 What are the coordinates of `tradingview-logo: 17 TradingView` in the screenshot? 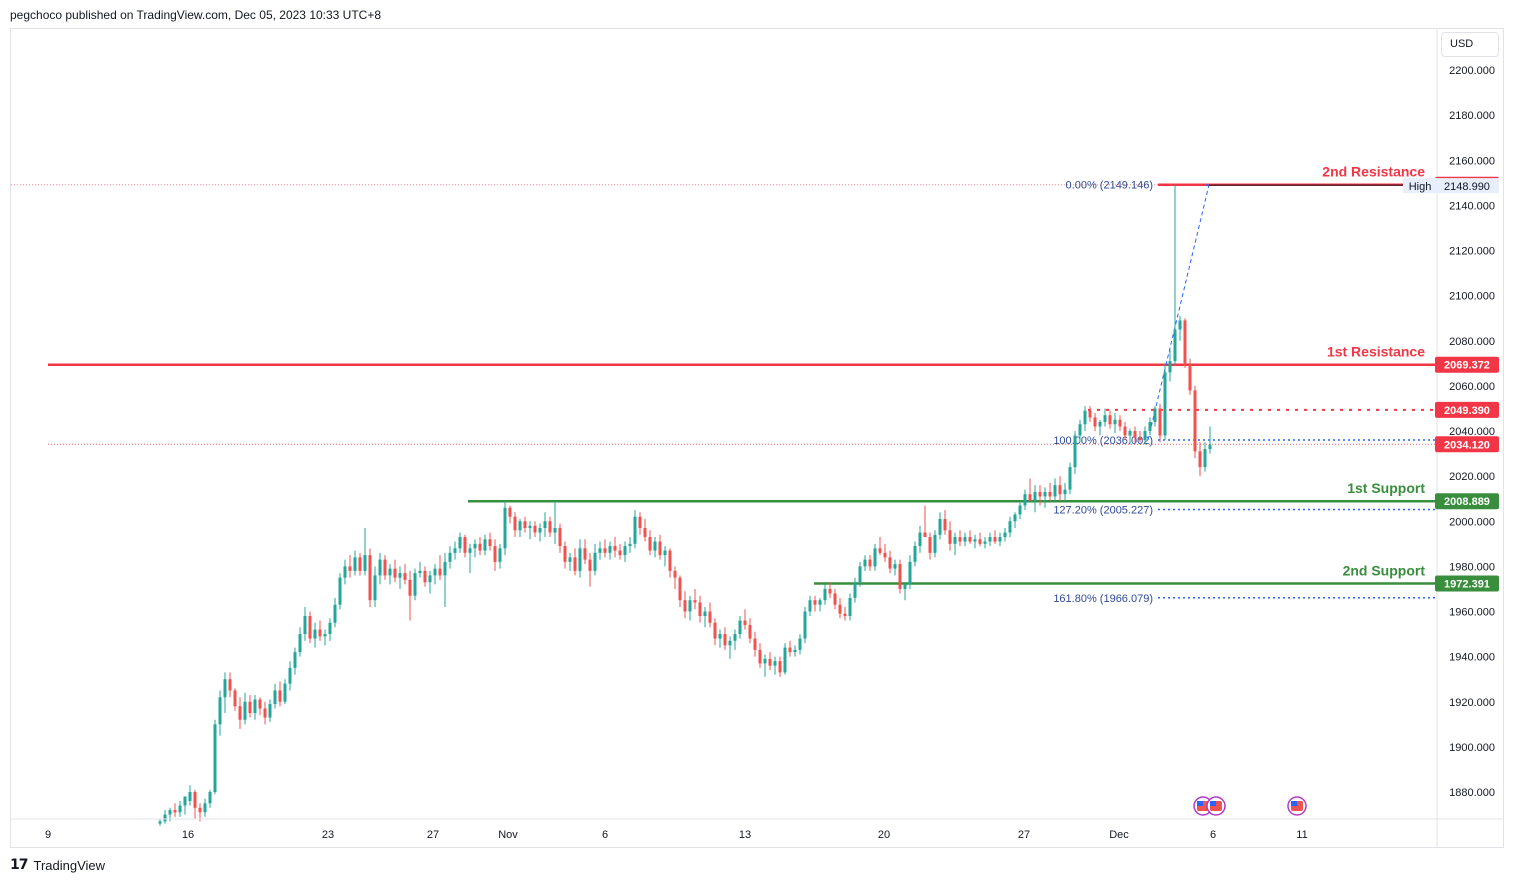 It's located at (57, 865).